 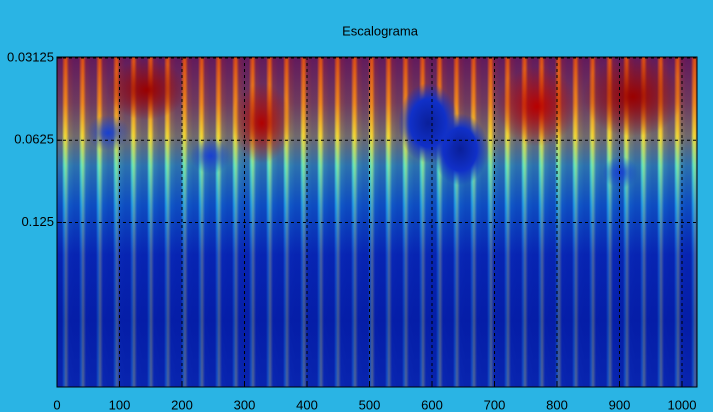 What do you see at coordinates (245, 404) in the screenshot?
I see `x-tick-label: 300` at bounding box center [245, 404].